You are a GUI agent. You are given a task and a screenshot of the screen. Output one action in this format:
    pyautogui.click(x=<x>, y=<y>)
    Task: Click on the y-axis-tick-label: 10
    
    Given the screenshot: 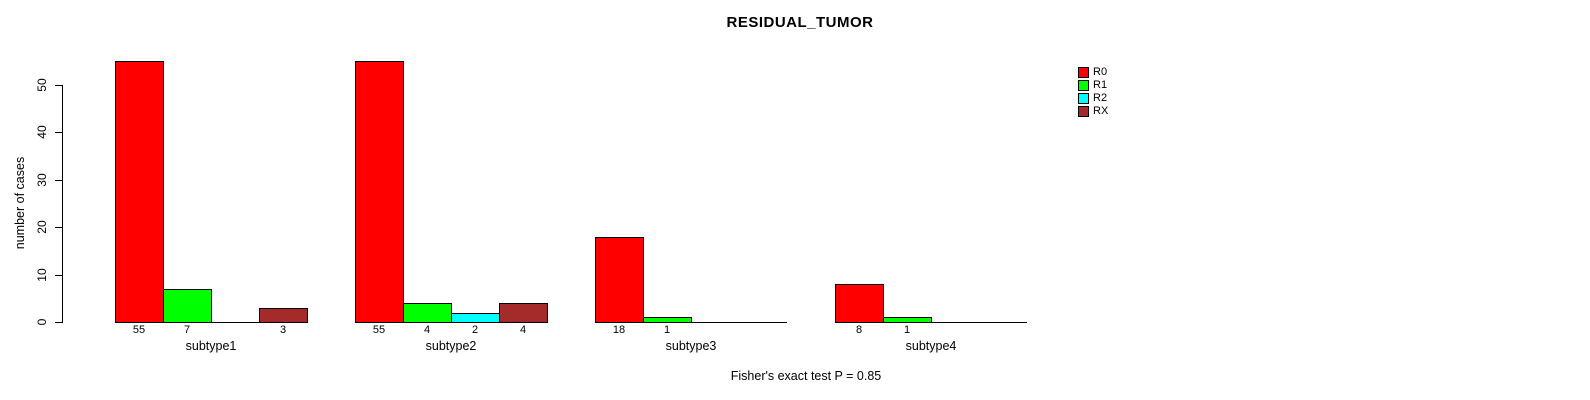 What is the action you would take?
    pyautogui.click(x=42, y=275)
    